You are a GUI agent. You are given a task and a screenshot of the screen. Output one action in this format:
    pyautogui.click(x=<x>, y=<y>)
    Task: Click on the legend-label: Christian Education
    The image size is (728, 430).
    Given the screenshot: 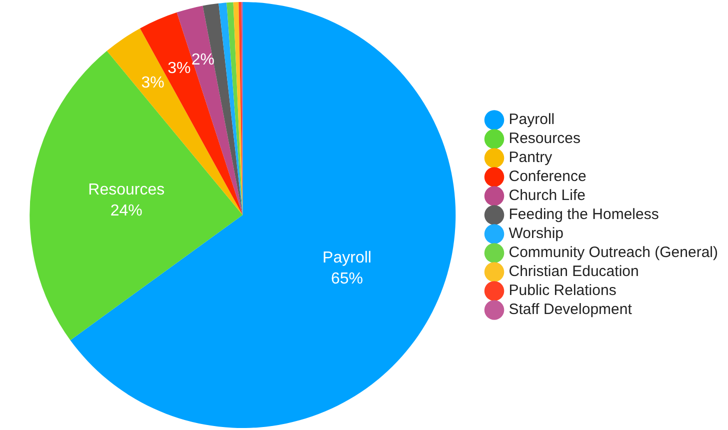 What is the action you would take?
    pyautogui.click(x=573, y=271)
    